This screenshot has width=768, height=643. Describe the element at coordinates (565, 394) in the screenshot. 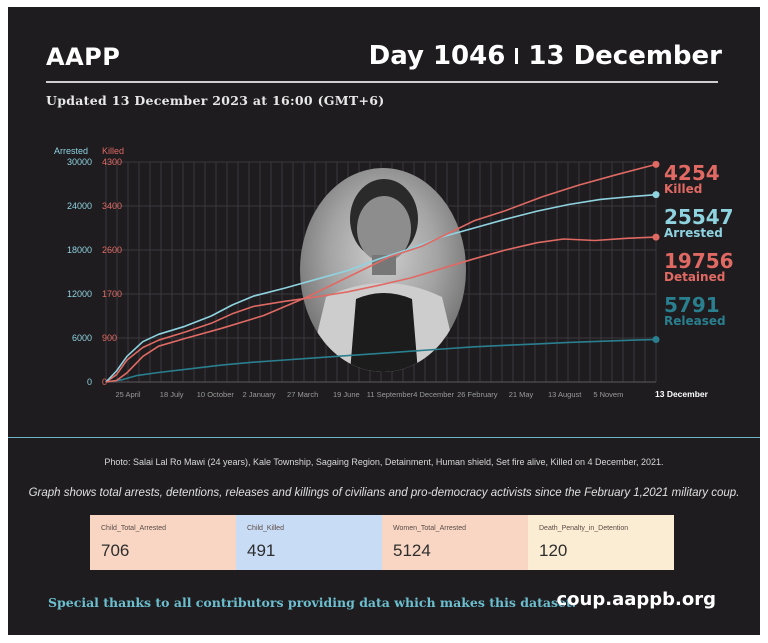

I see `x-tick-label: 13 August` at that location.